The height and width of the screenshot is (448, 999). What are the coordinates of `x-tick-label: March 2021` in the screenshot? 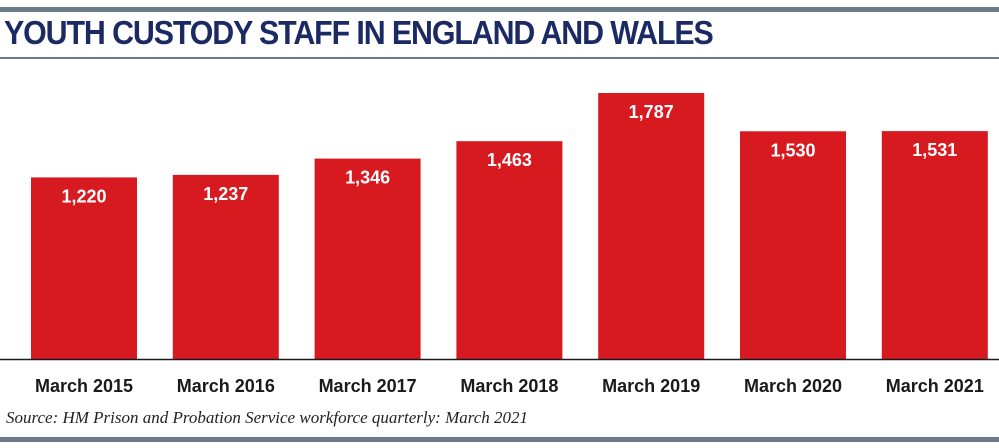 It's located at (935, 386).